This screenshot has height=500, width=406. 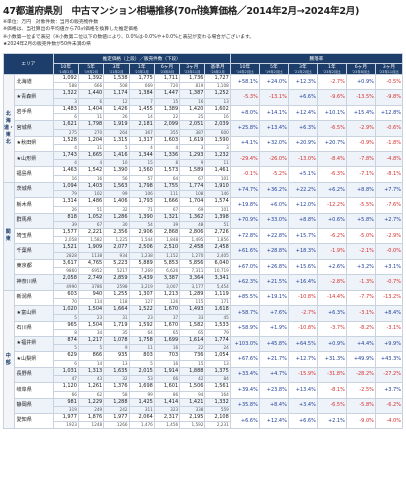 I want to click on price-cell: 1,389, so click(x=167, y=109).